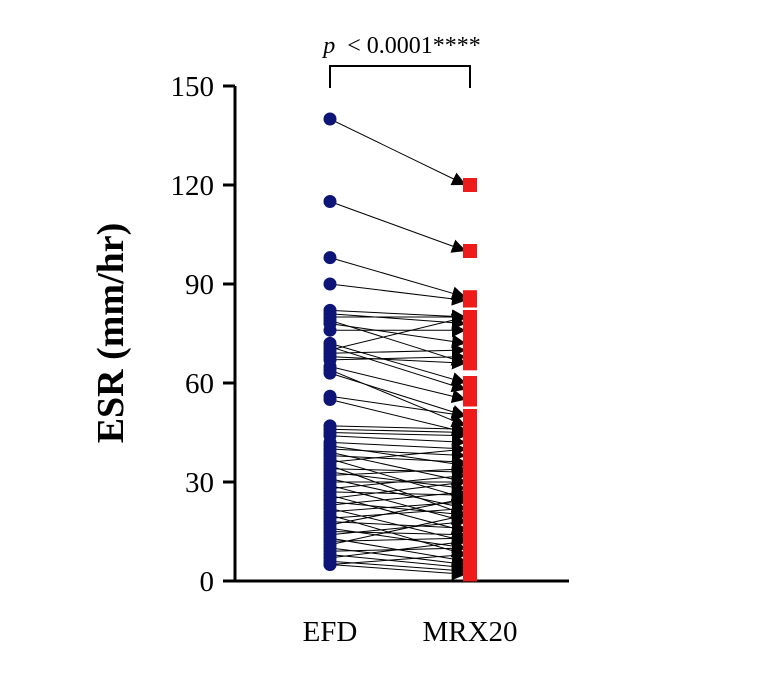 This screenshot has width=774, height=696. I want to click on p-symbol: p, so click(328, 46).